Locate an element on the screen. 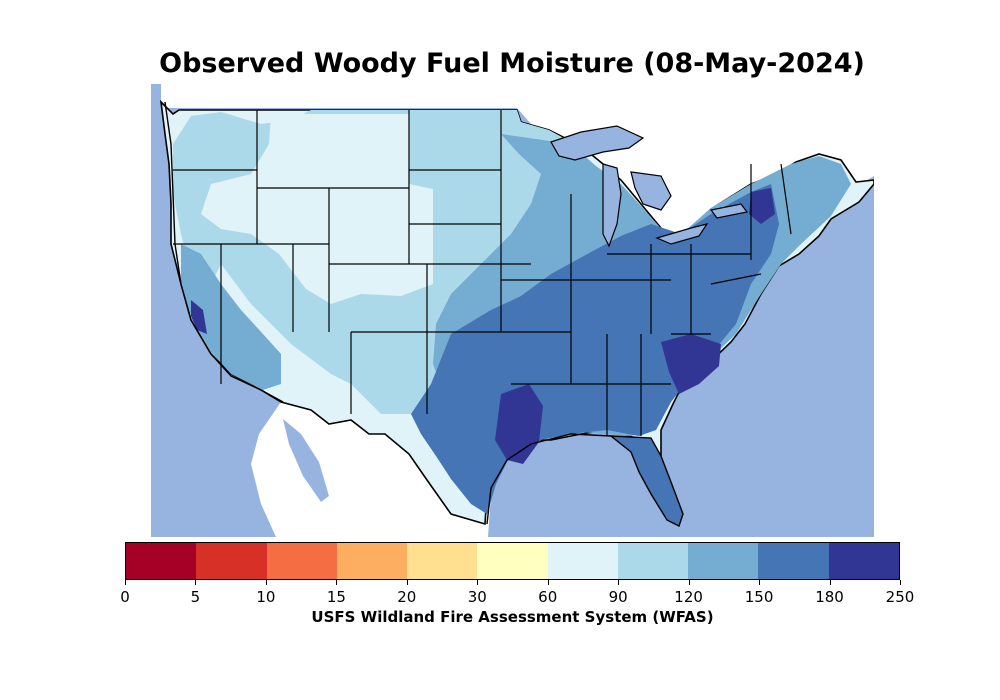  lake-michigan is located at coordinates (612, 205).